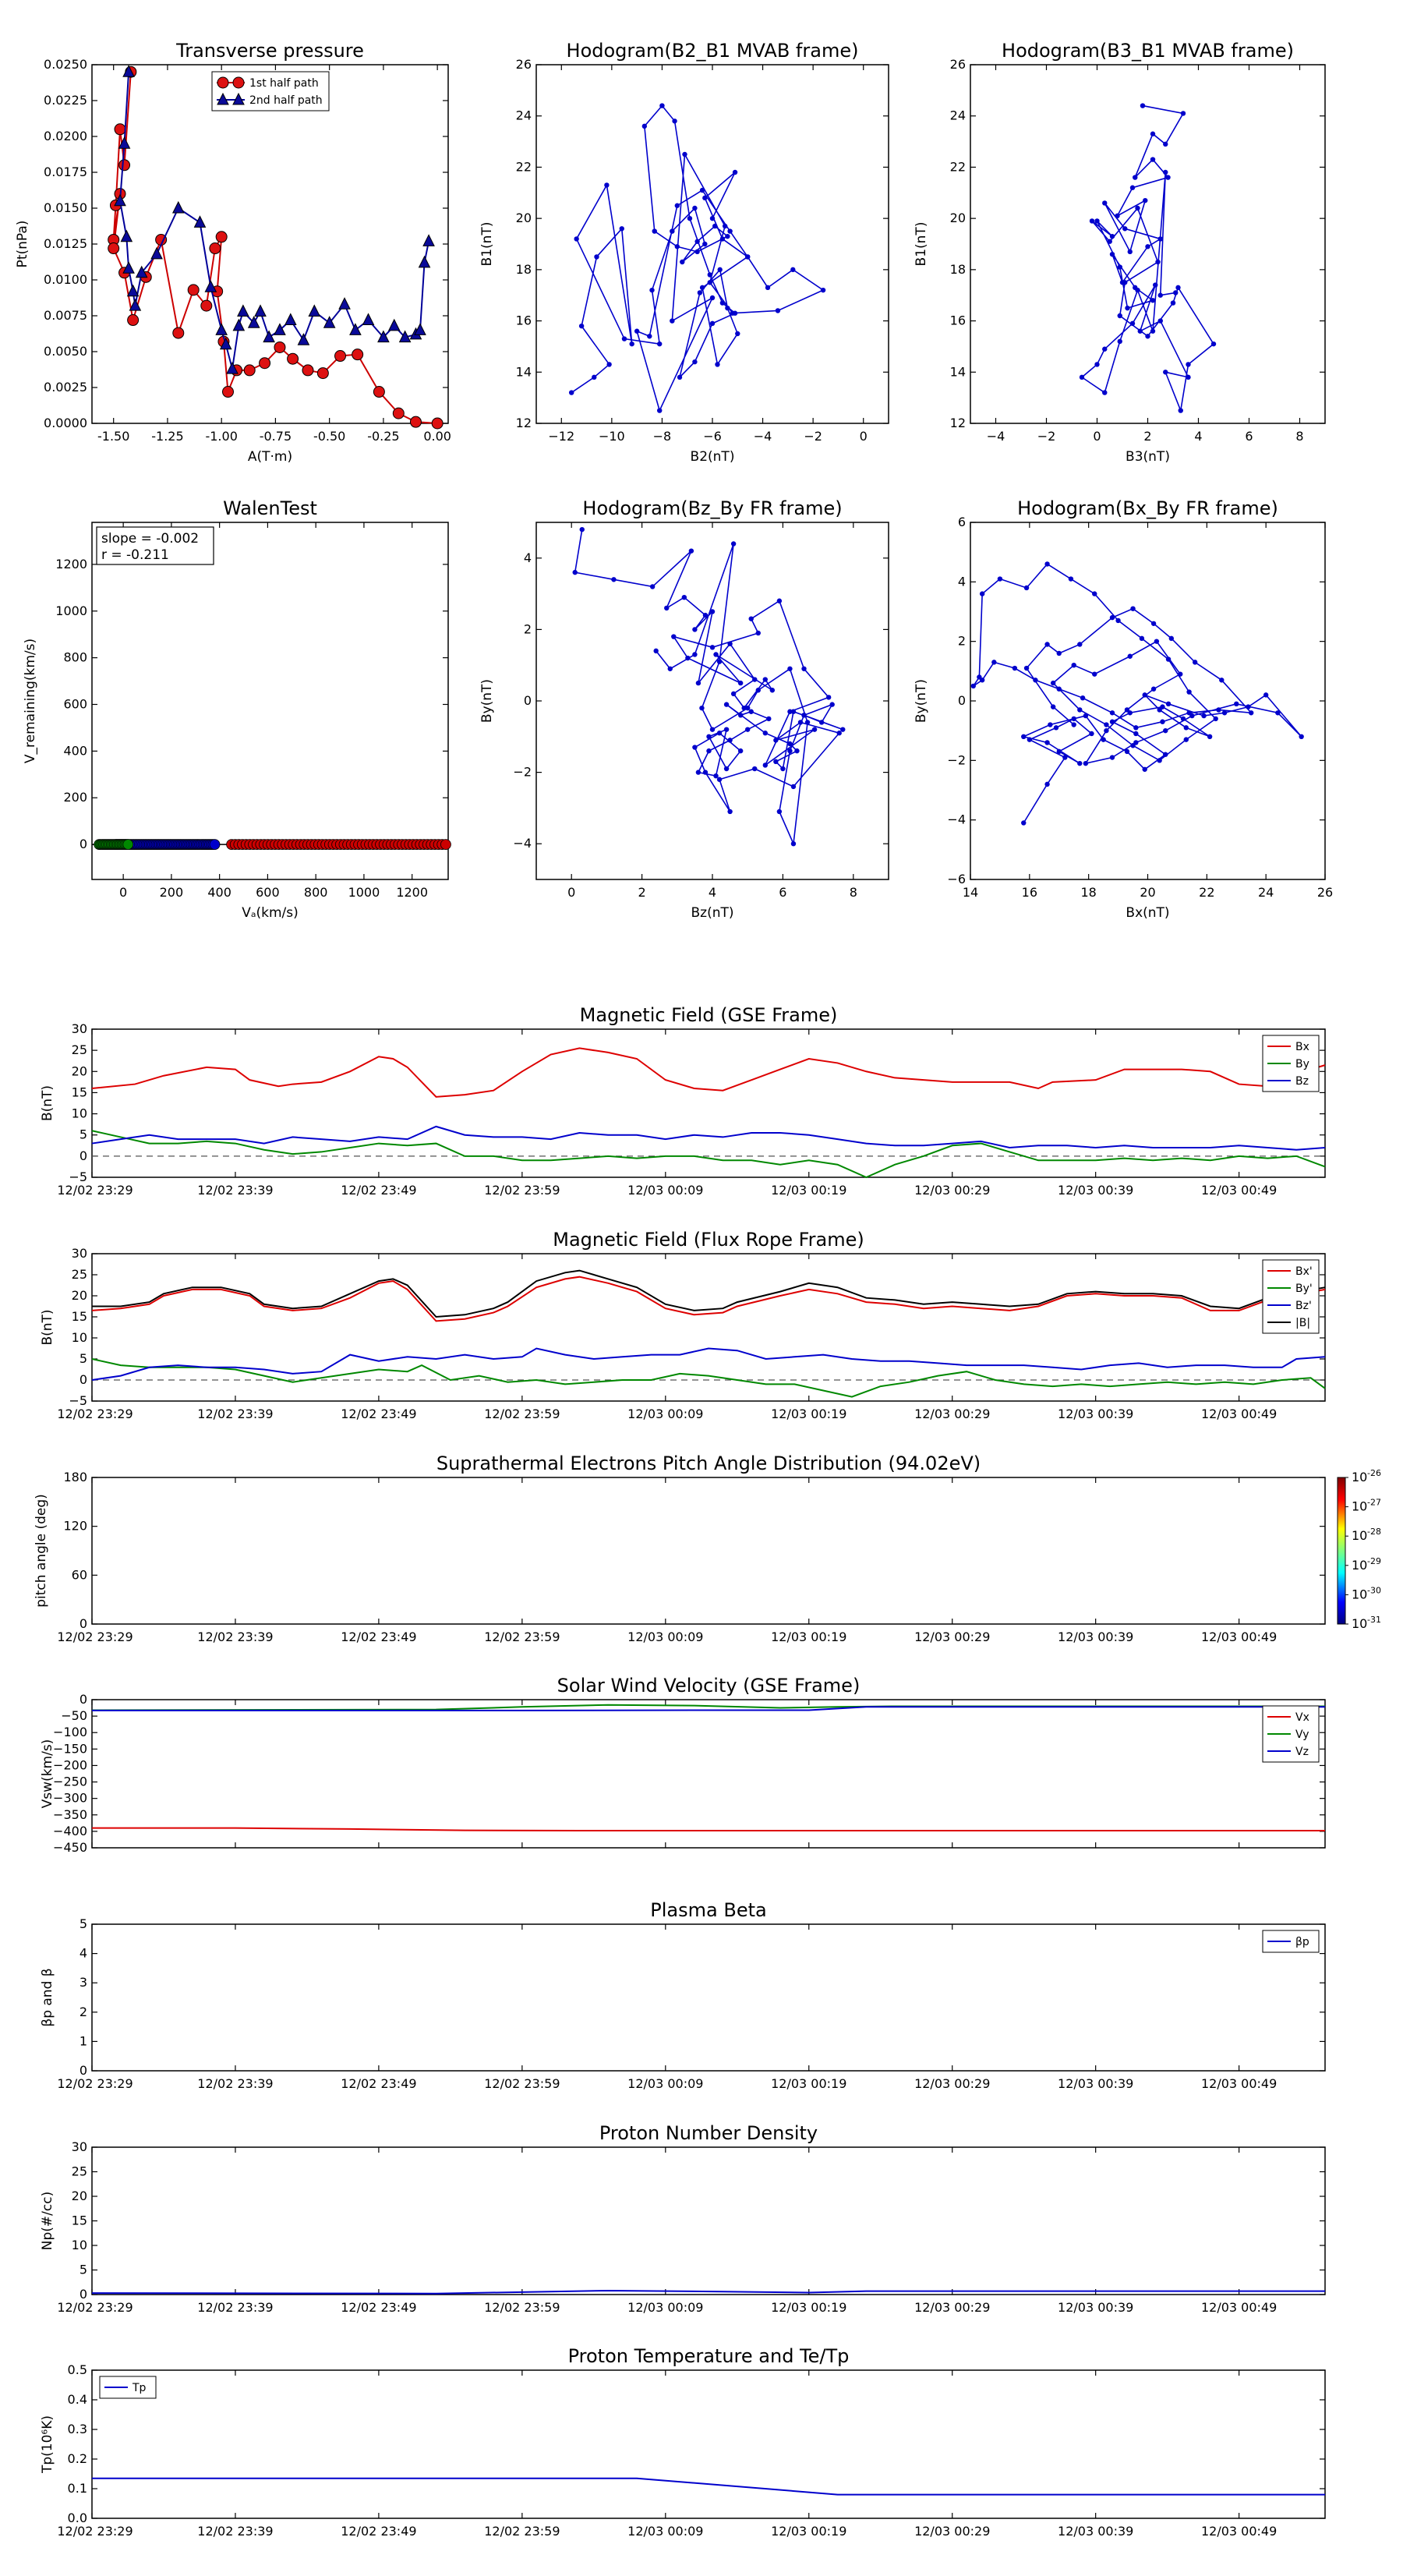 The height and width of the screenshot is (2576, 1403). Describe the element at coordinates (1302, 1752) in the screenshot. I see `legend-label: Vz` at that location.